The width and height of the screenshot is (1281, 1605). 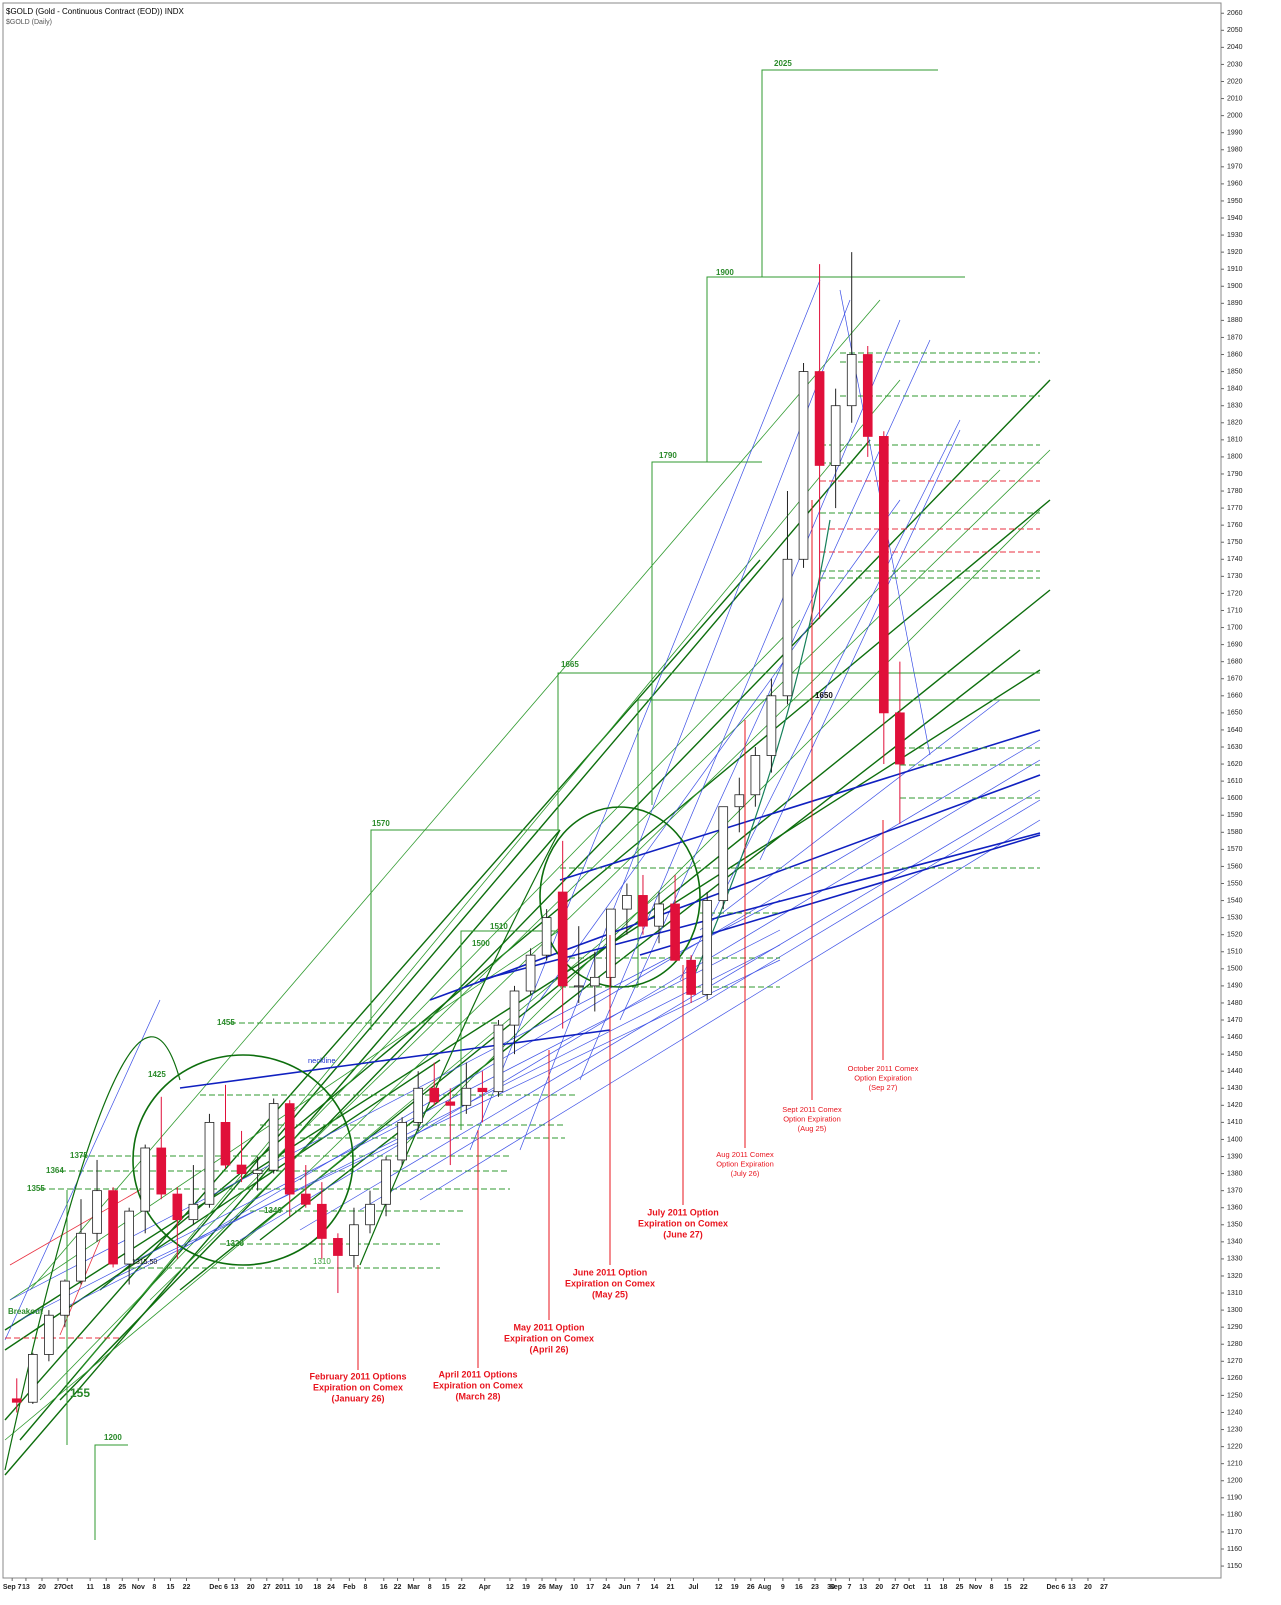 I want to click on y-tick-label: 1400, so click(x=1235, y=1139).